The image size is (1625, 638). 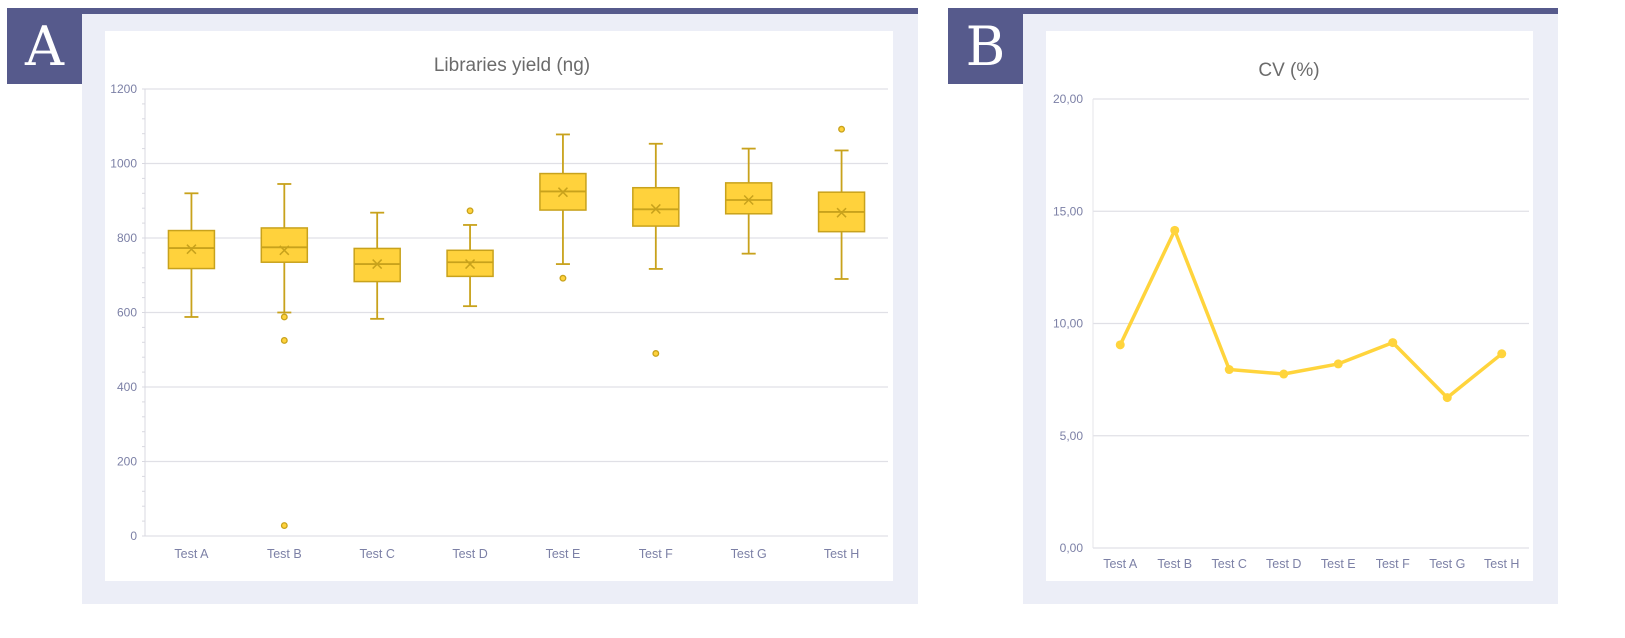 I want to click on cv-series-line, so click(x=1310, y=314).